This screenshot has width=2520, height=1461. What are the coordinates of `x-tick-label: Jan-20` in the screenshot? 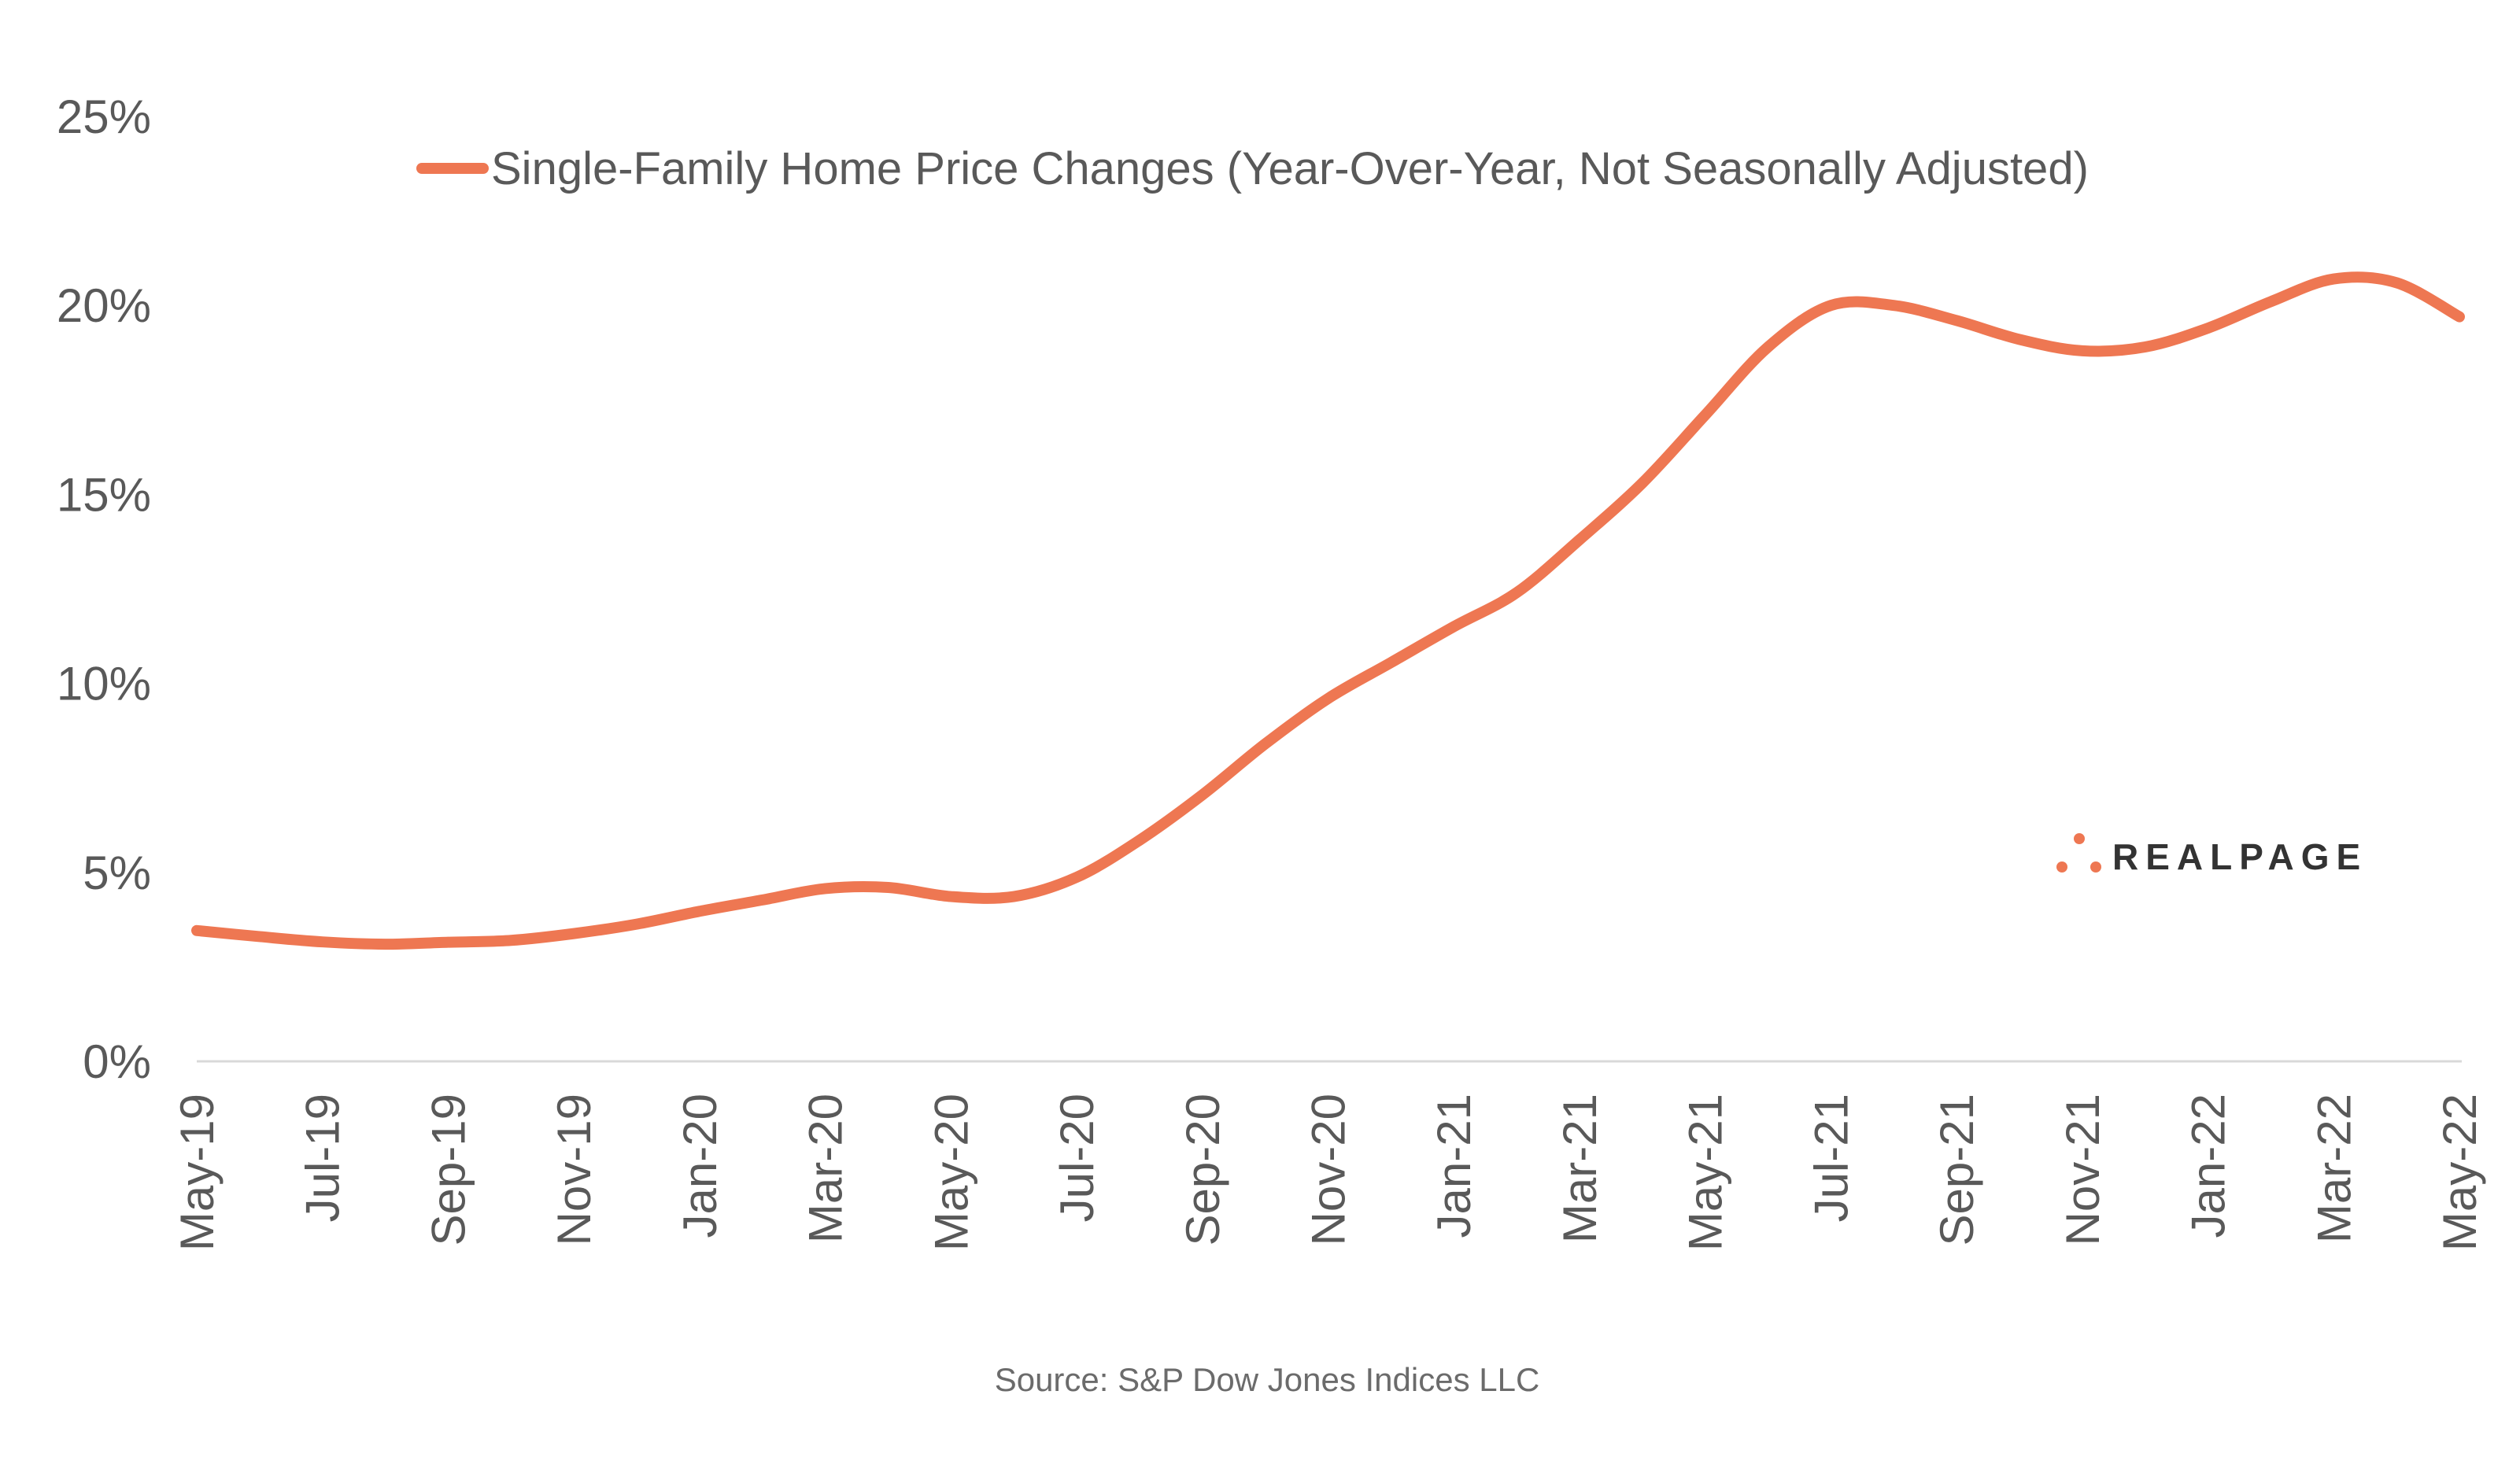 It's located at (700, 1166).